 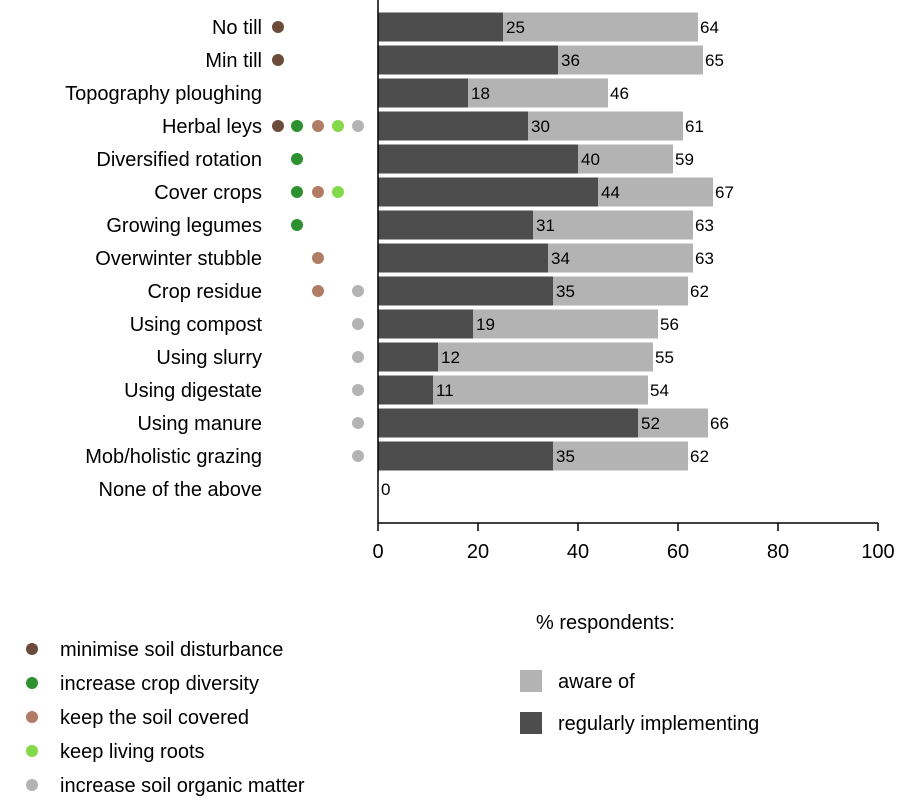 I want to click on label-aware-using-slurry: 55, so click(x=664, y=357).